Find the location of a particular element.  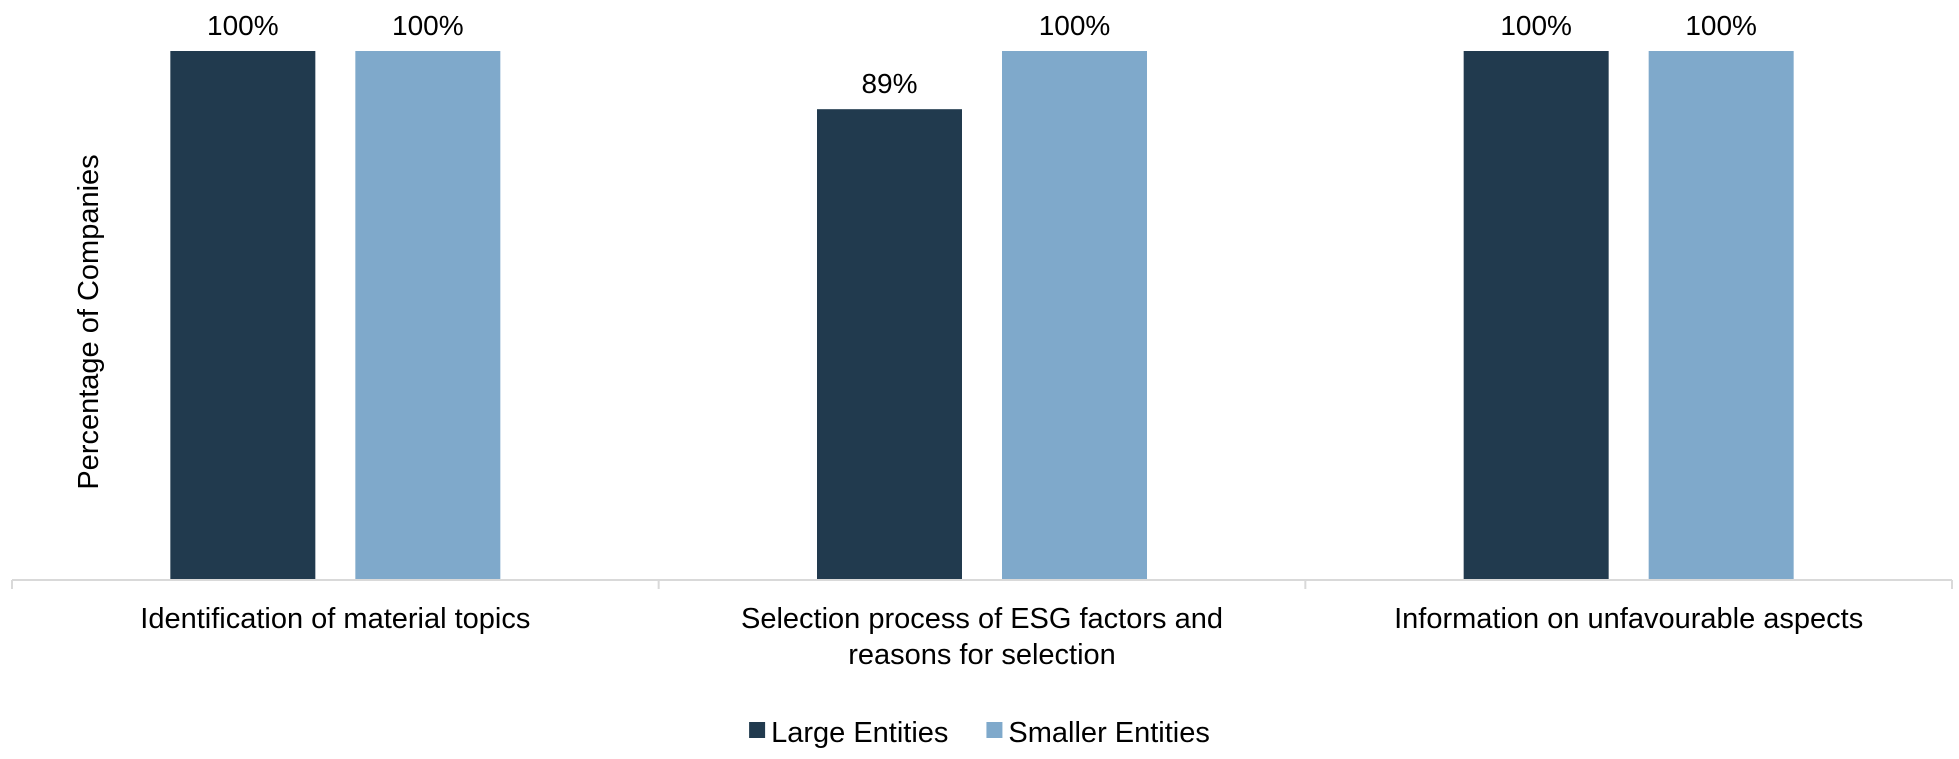

x-tick-label-0-line-0: Identification of material topics is located at coordinates (335, 619).